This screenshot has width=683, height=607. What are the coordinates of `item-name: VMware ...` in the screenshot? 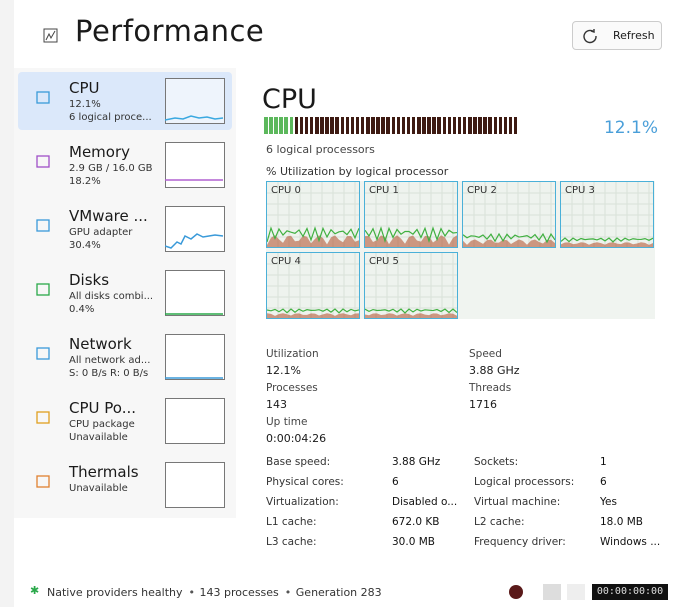 It's located at (108, 216).